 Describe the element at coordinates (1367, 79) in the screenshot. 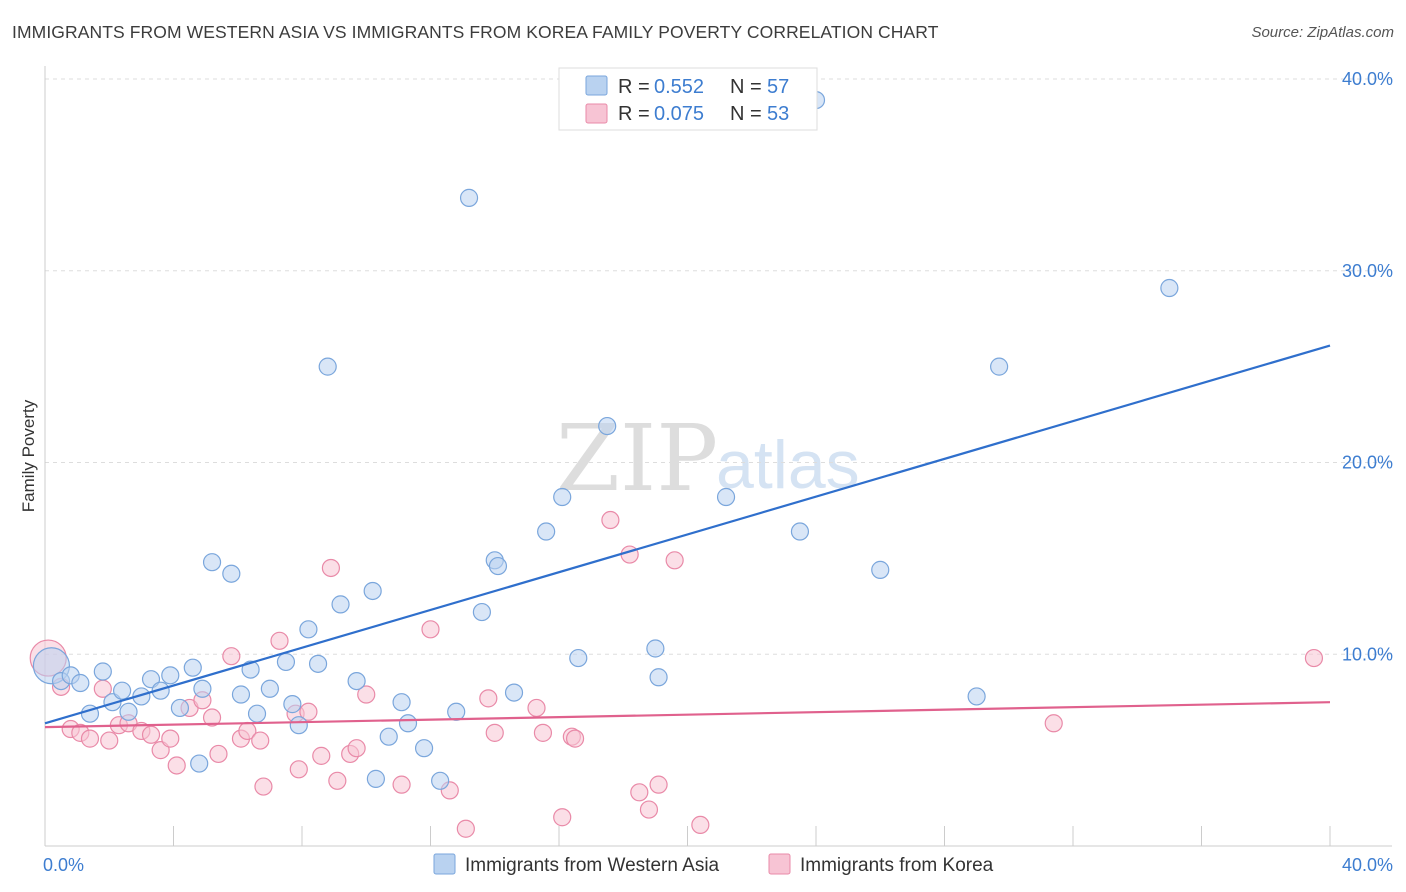

I see `y-tick-label: 40.0%` at that location.